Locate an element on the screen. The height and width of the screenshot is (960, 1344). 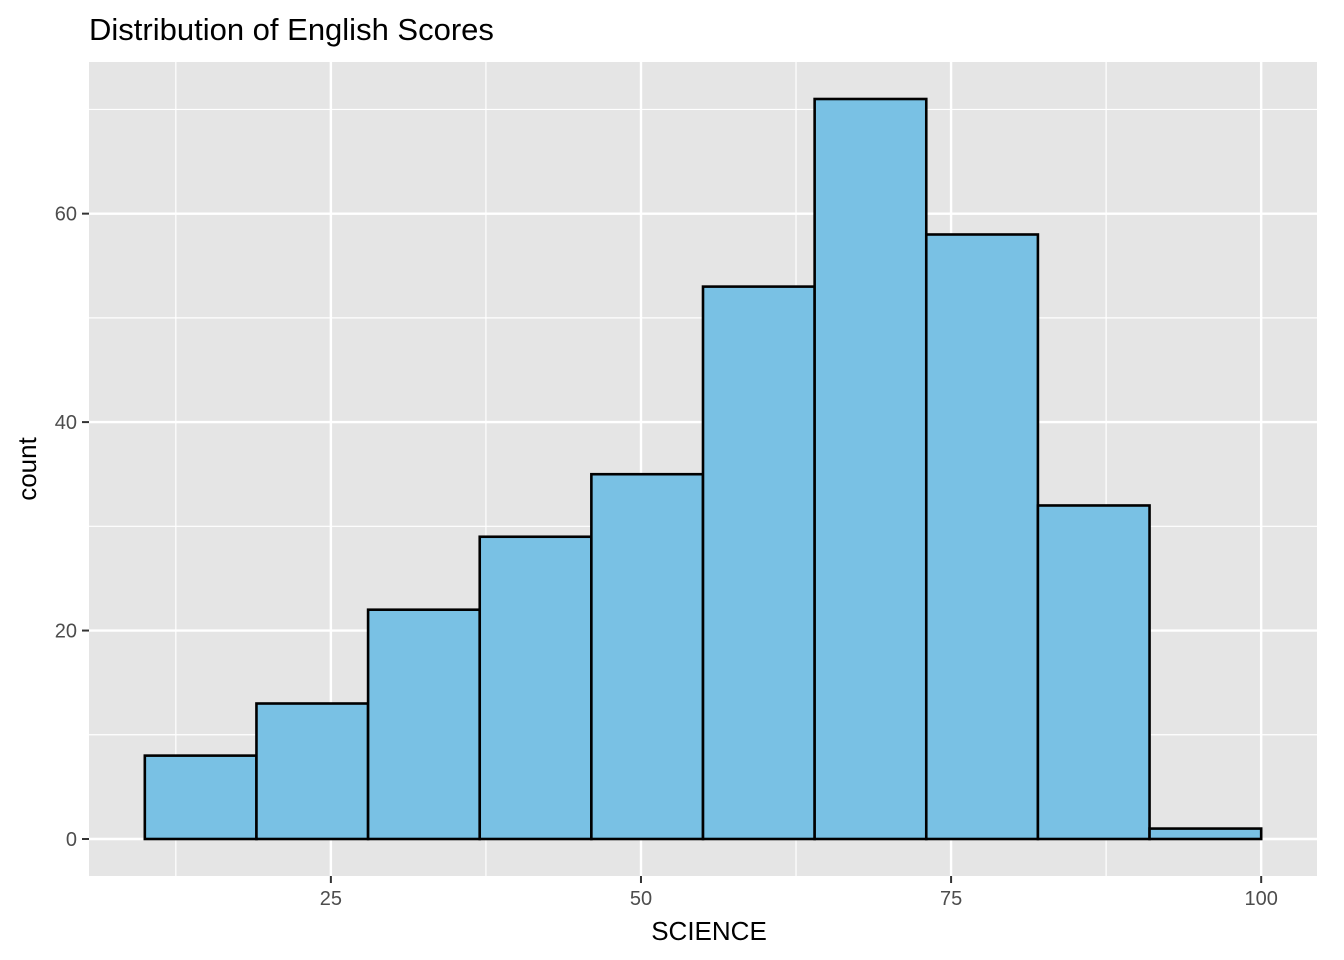
x-tick-label: 75 is located at coordinates (951, 899).